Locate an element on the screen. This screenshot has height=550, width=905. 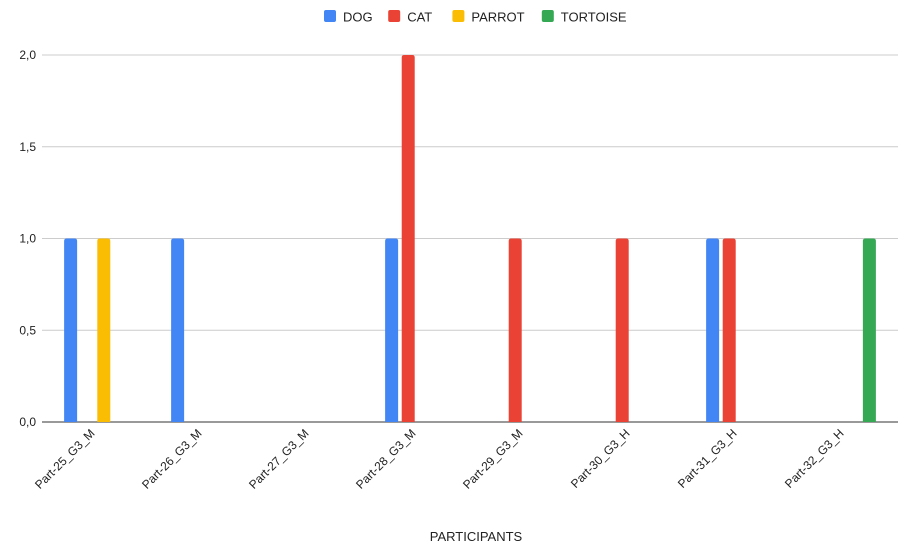
y-tick-label: 2,0 is located at coordinates (27, 55).